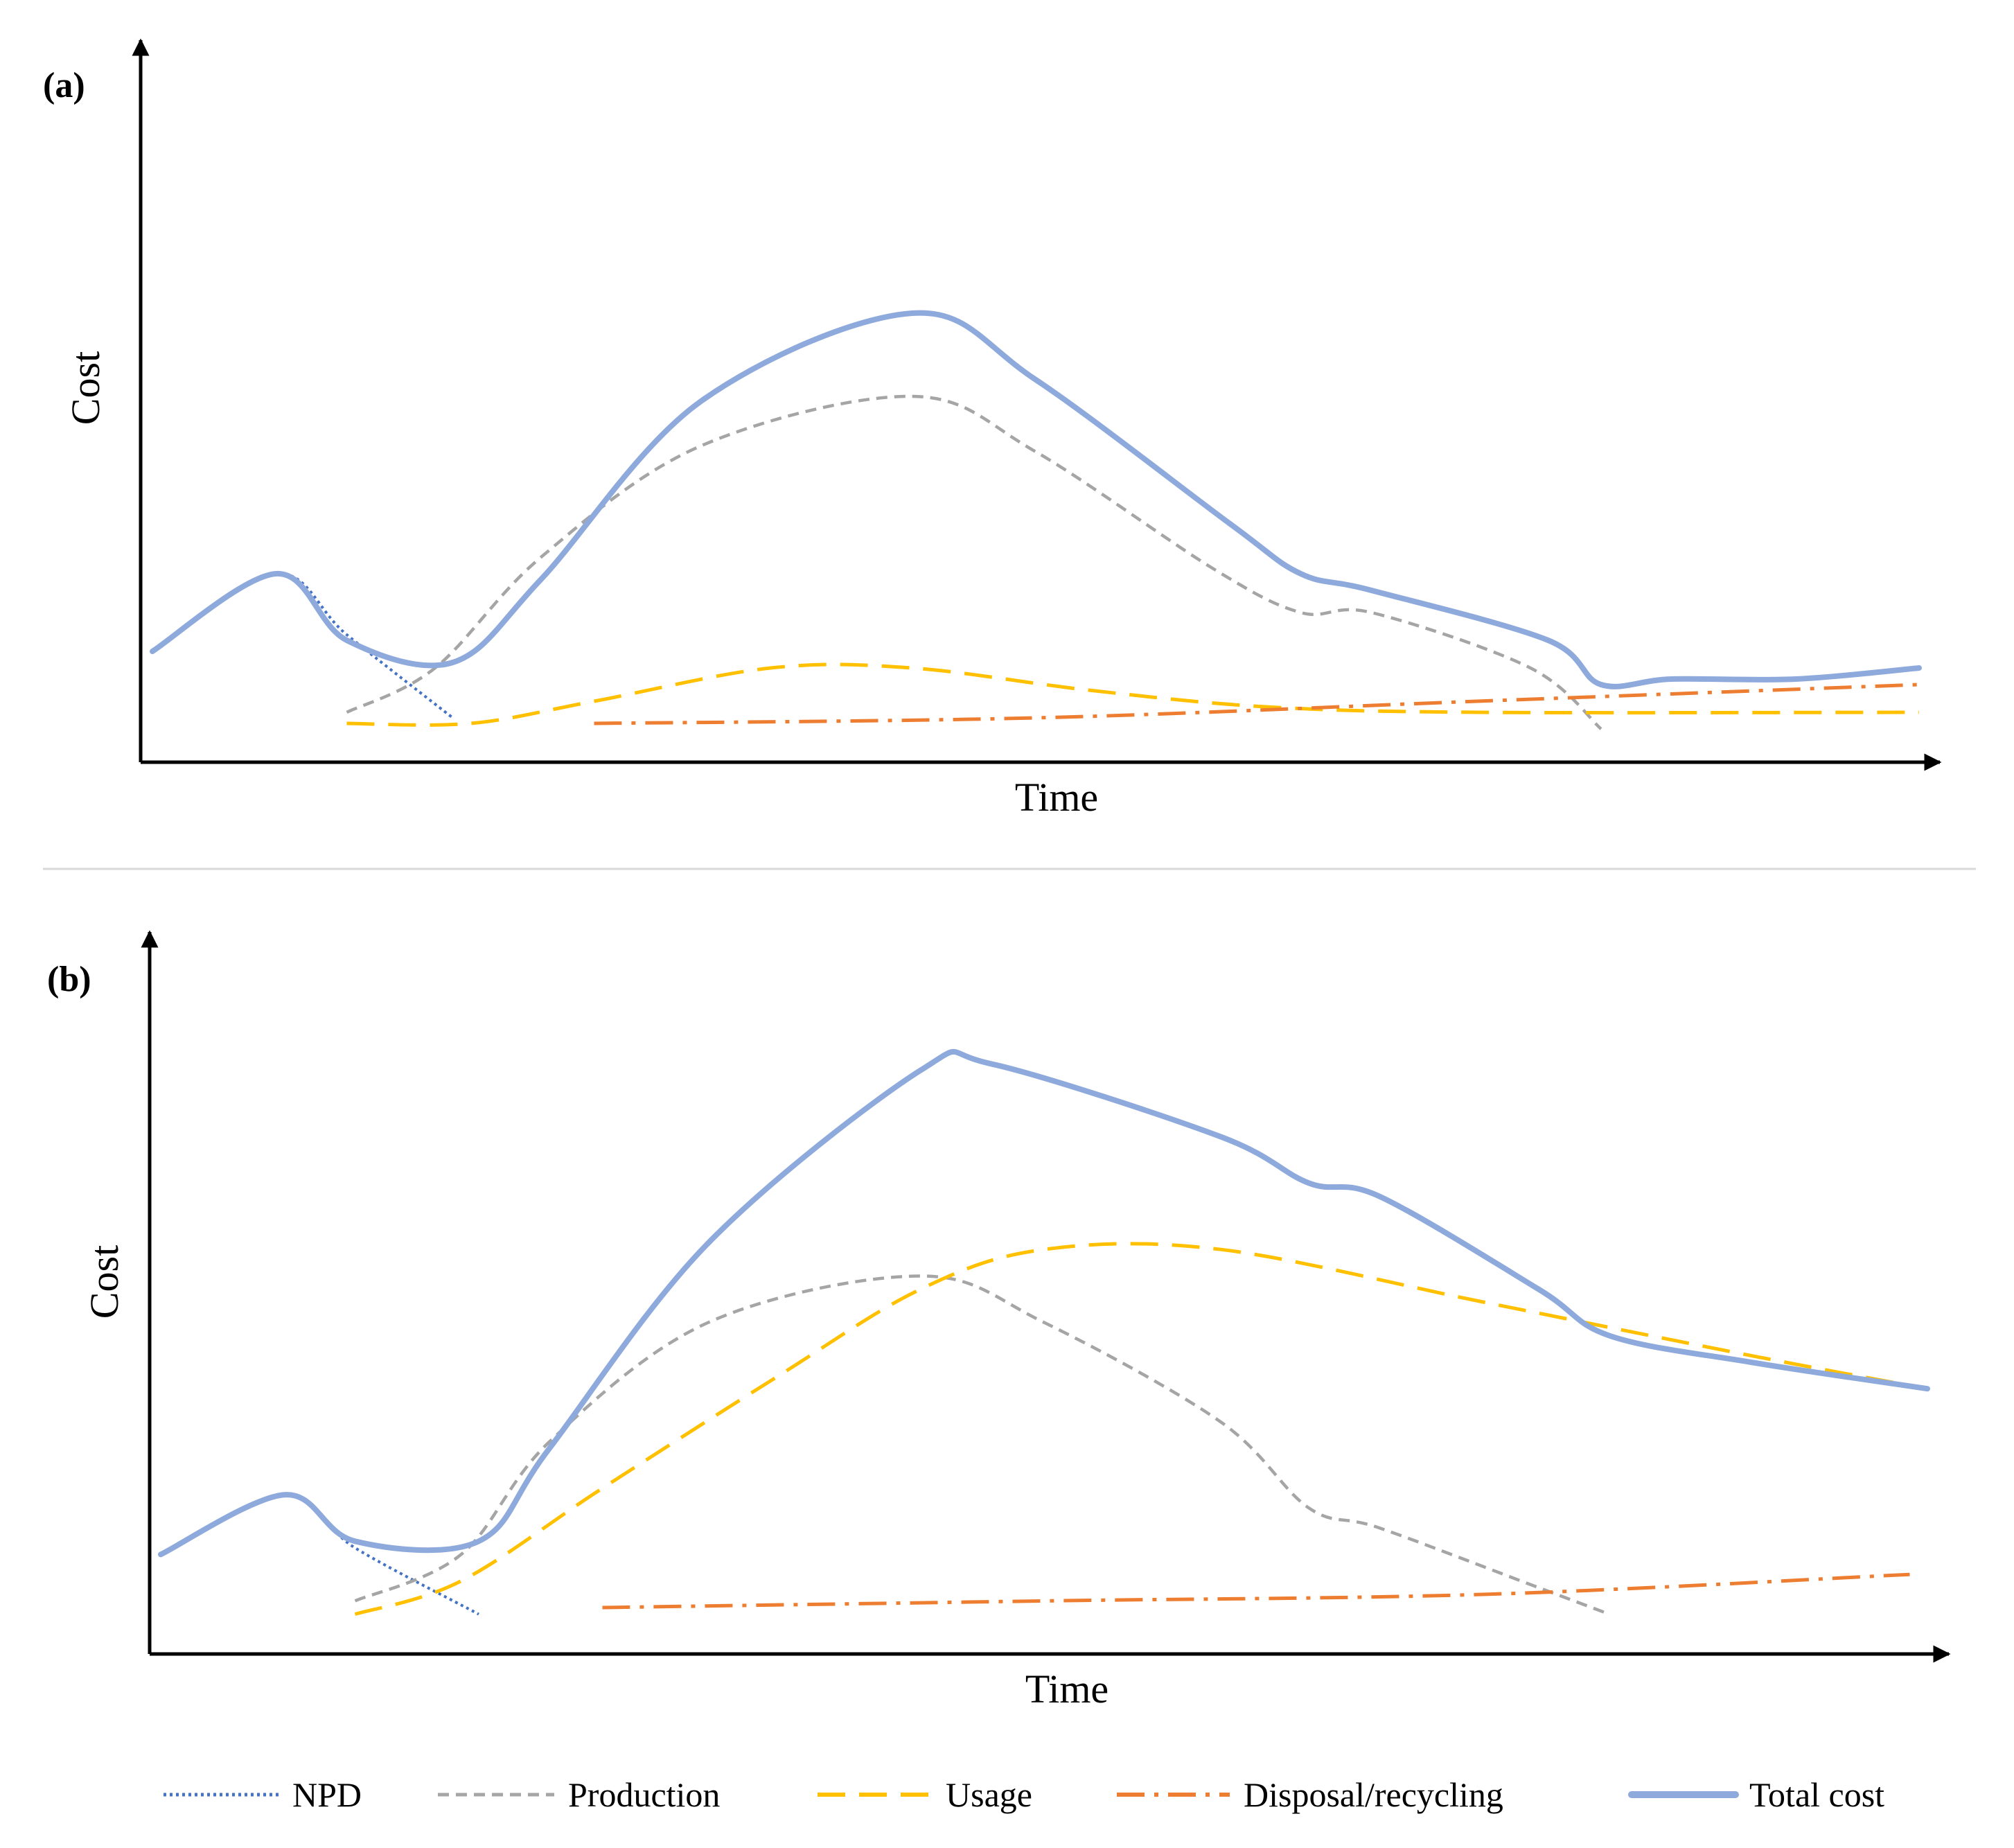  I want to click on x-axis-label-a: Time, so click(1056, 797).